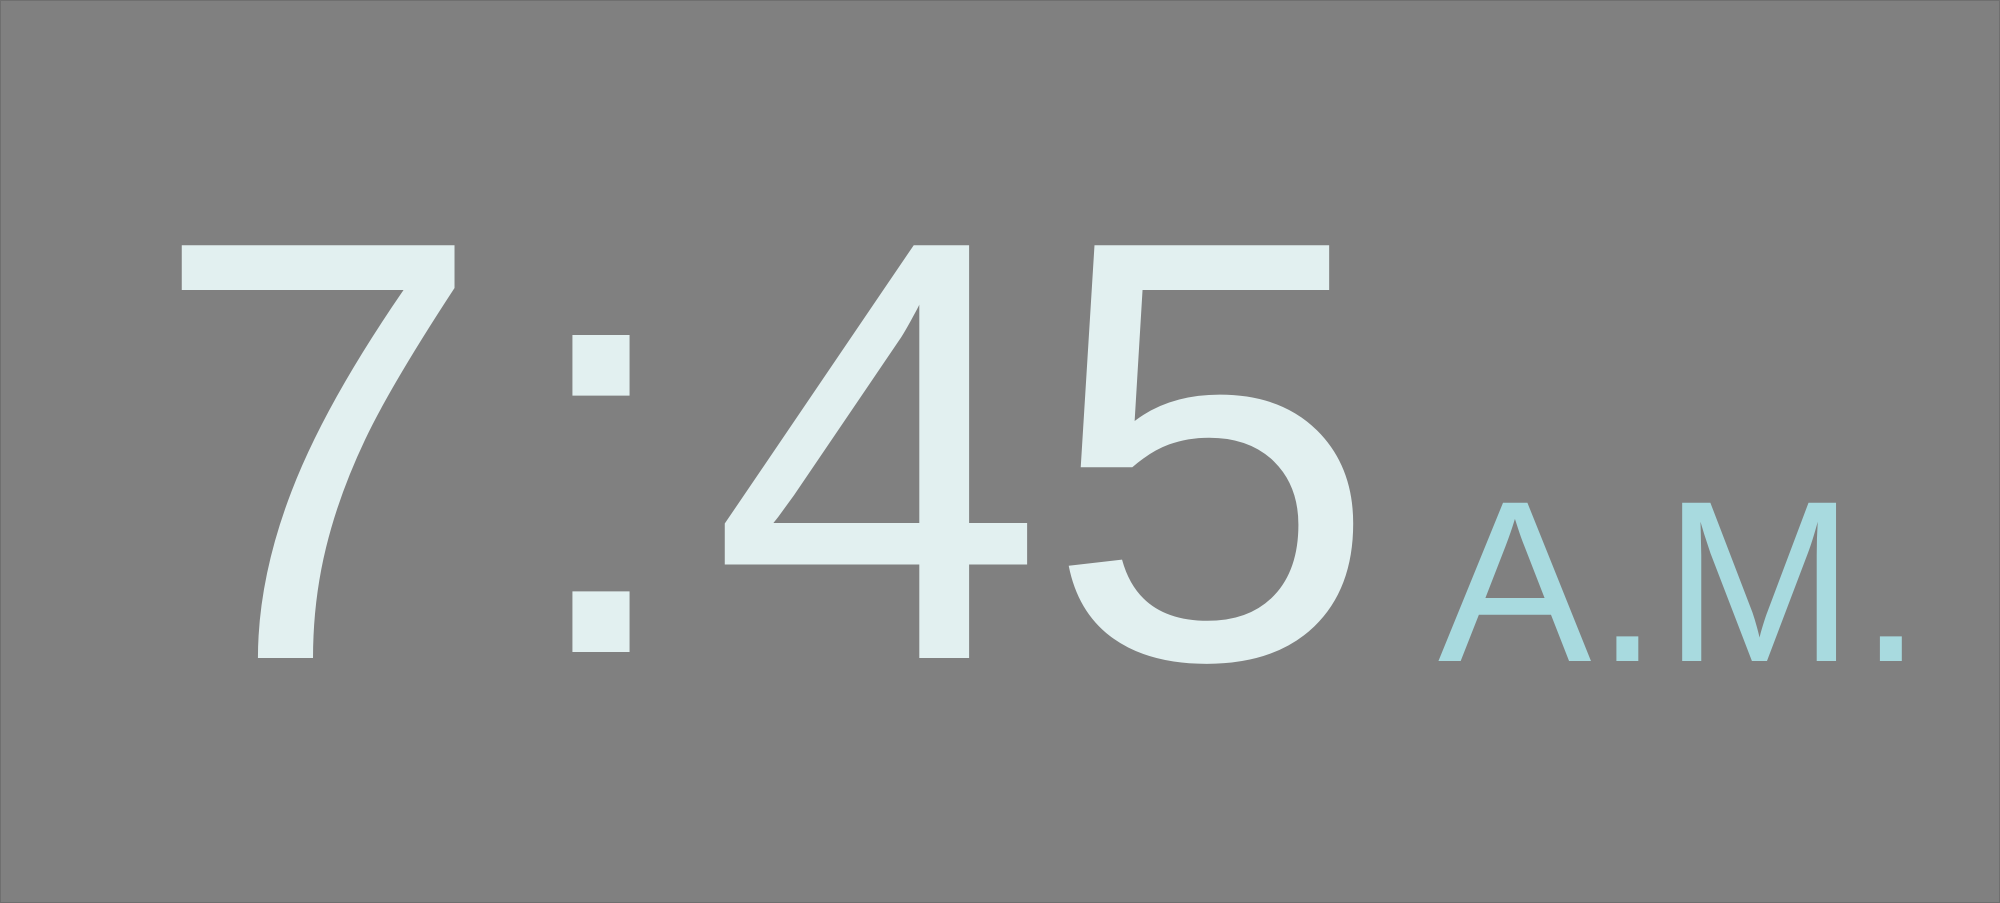 This screenshot has height=903, width=2000. Describe the element at coordinates (1682, 581) in the screenshot. I see `meridiem-label: A.M.` at that location.